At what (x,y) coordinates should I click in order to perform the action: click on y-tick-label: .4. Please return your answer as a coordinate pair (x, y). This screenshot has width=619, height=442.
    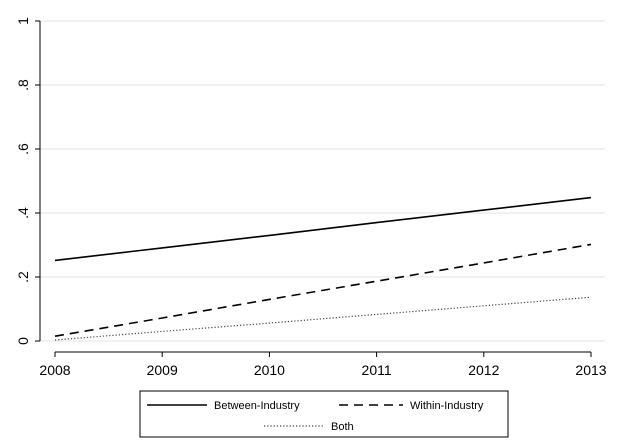
    Looking at the image, I should click on (23, 213).